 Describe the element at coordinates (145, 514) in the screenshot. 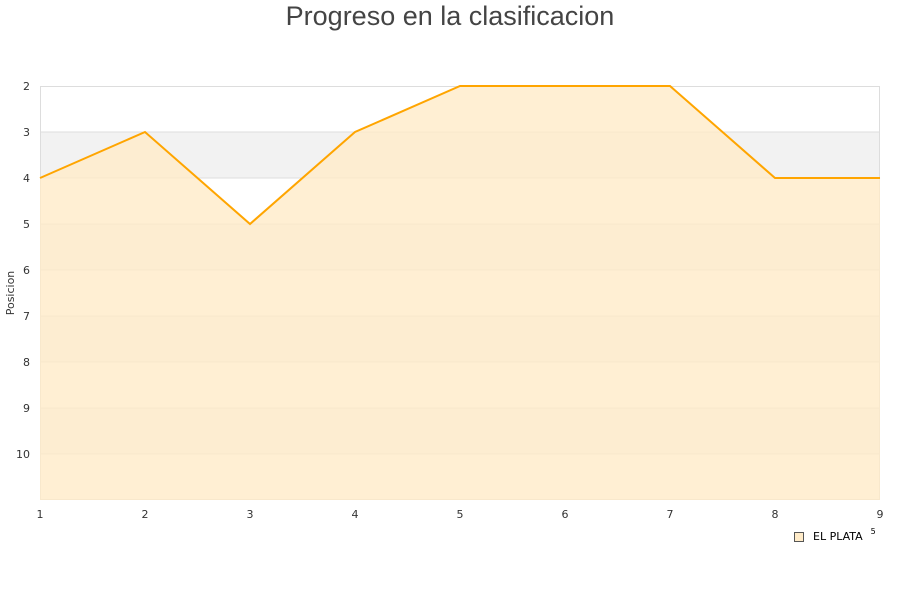

I see `x-tick-label: 2` at that location.